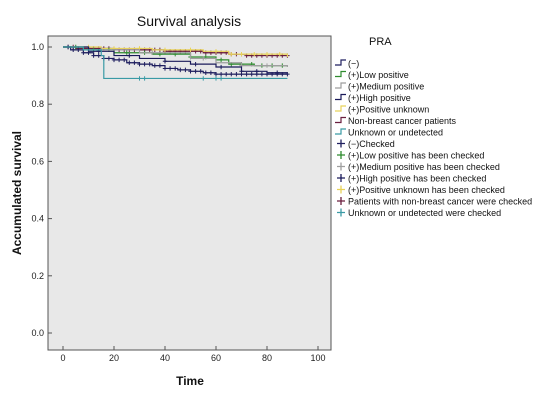 Image resolution: width=550 pixels, height=409 pixels. I want to click on series-layer, so click(176, 62).